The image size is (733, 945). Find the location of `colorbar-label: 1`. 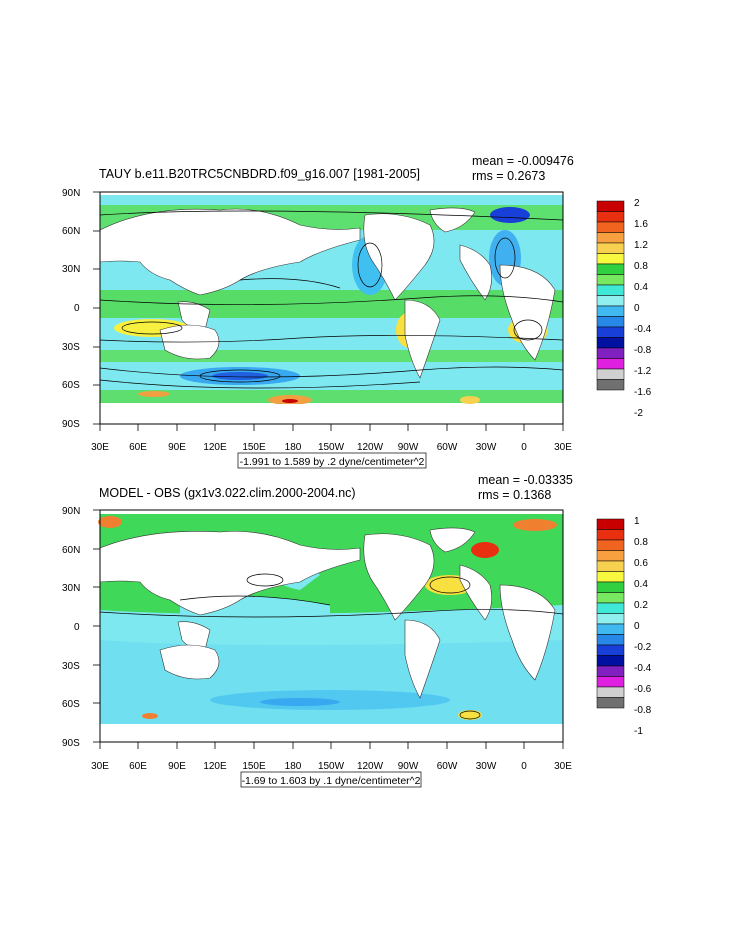

colorbar-label: 1 is located at coordinates (637, 521).